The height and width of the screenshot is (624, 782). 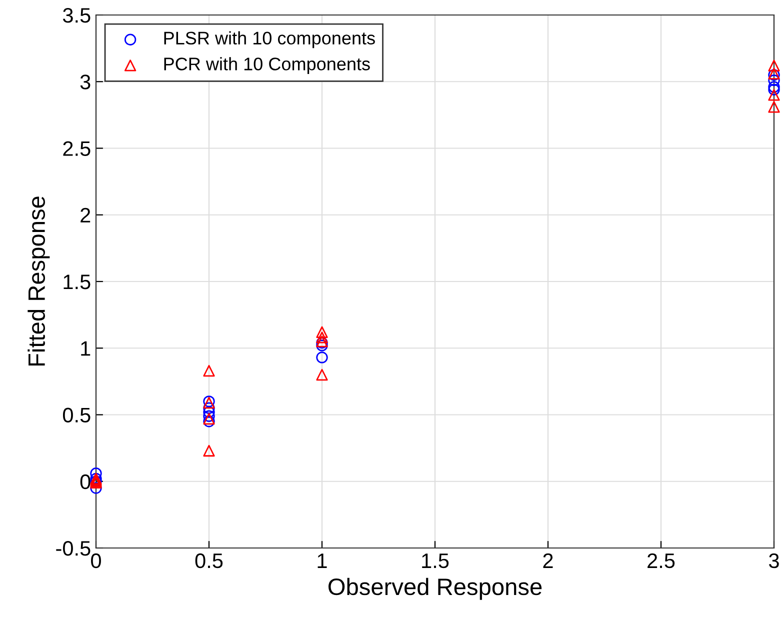 What do you see at coordinates (548, 560) in the screenshot?
I see `x-tick-label: 2` at bounding box center [548, 560].